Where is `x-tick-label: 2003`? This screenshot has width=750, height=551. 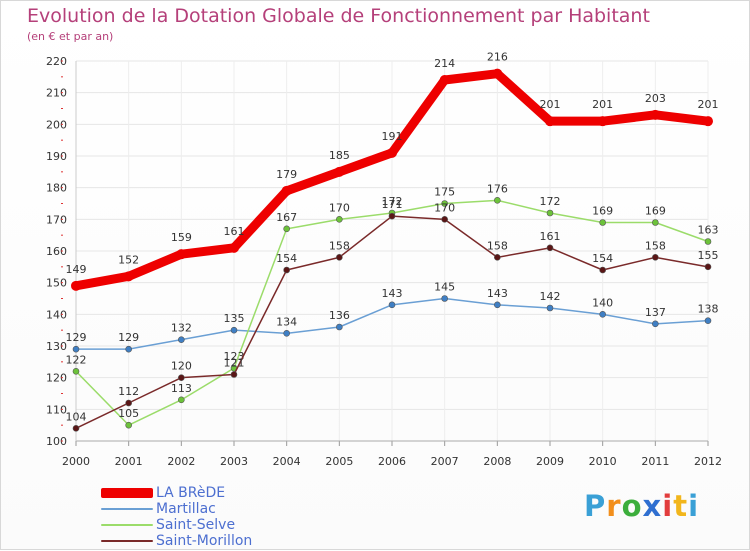 x-tick-label: 2003 is located at coordinates (234, 461).